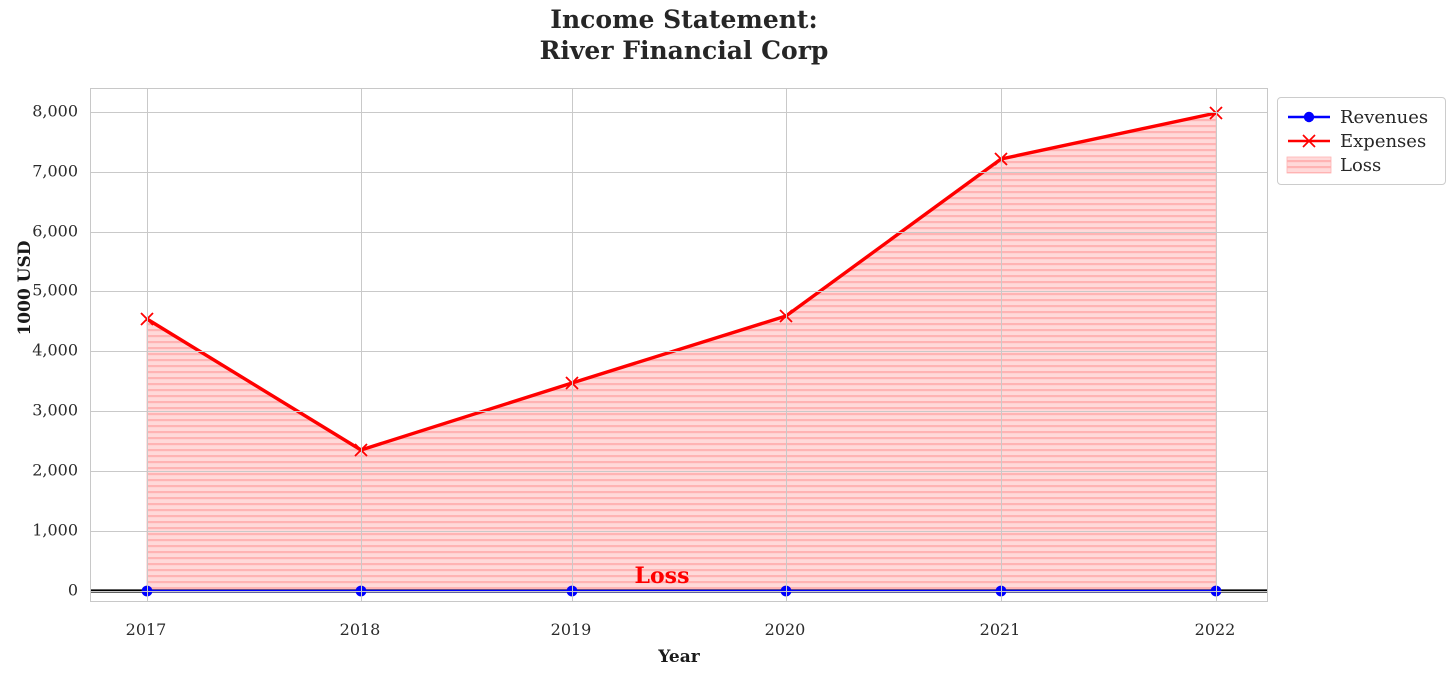  Describe the element at coordinates (1000, 629) in the screenshot. I see `x-tick-label-2021: 2021` at that location.